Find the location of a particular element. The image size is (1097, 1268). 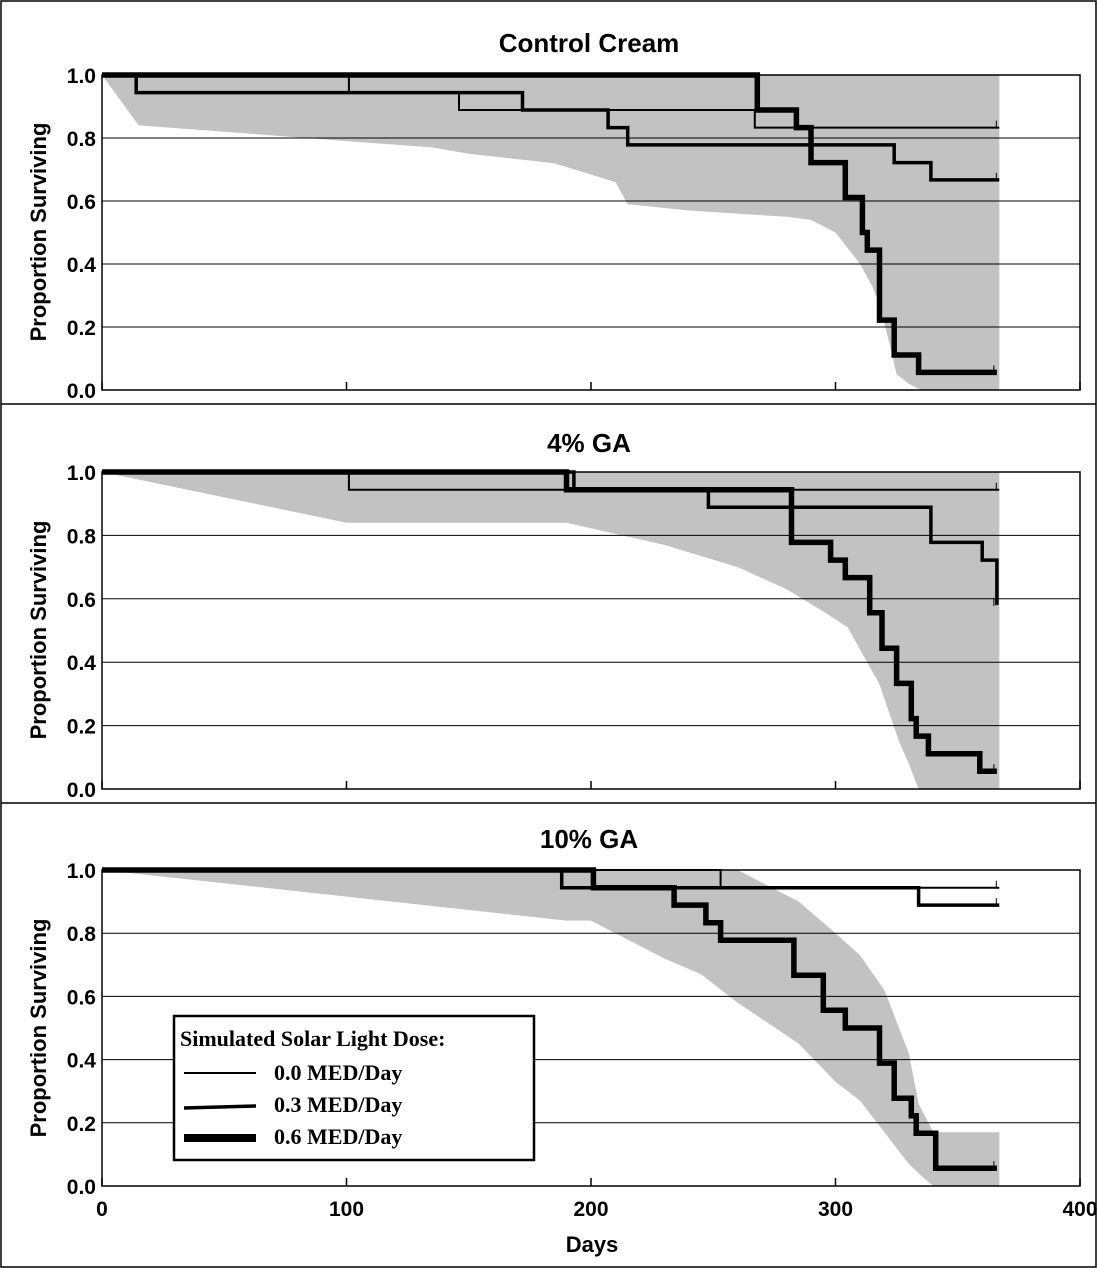

legend-label-2: 0.6 MED/Day is located at coordinates (338, 1136).